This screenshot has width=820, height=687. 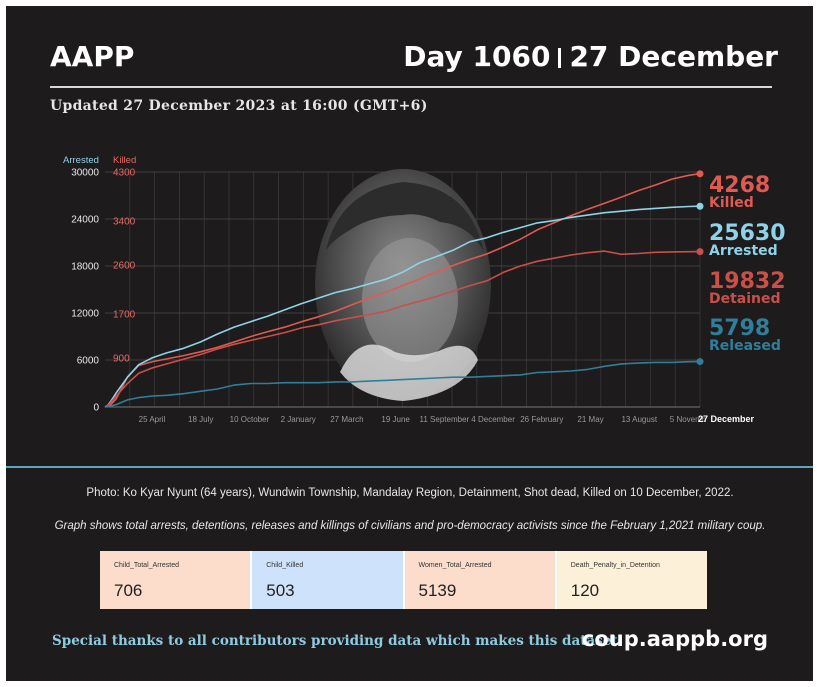 I want to click on brand-title: AAPP, so click(x=92, y=56).